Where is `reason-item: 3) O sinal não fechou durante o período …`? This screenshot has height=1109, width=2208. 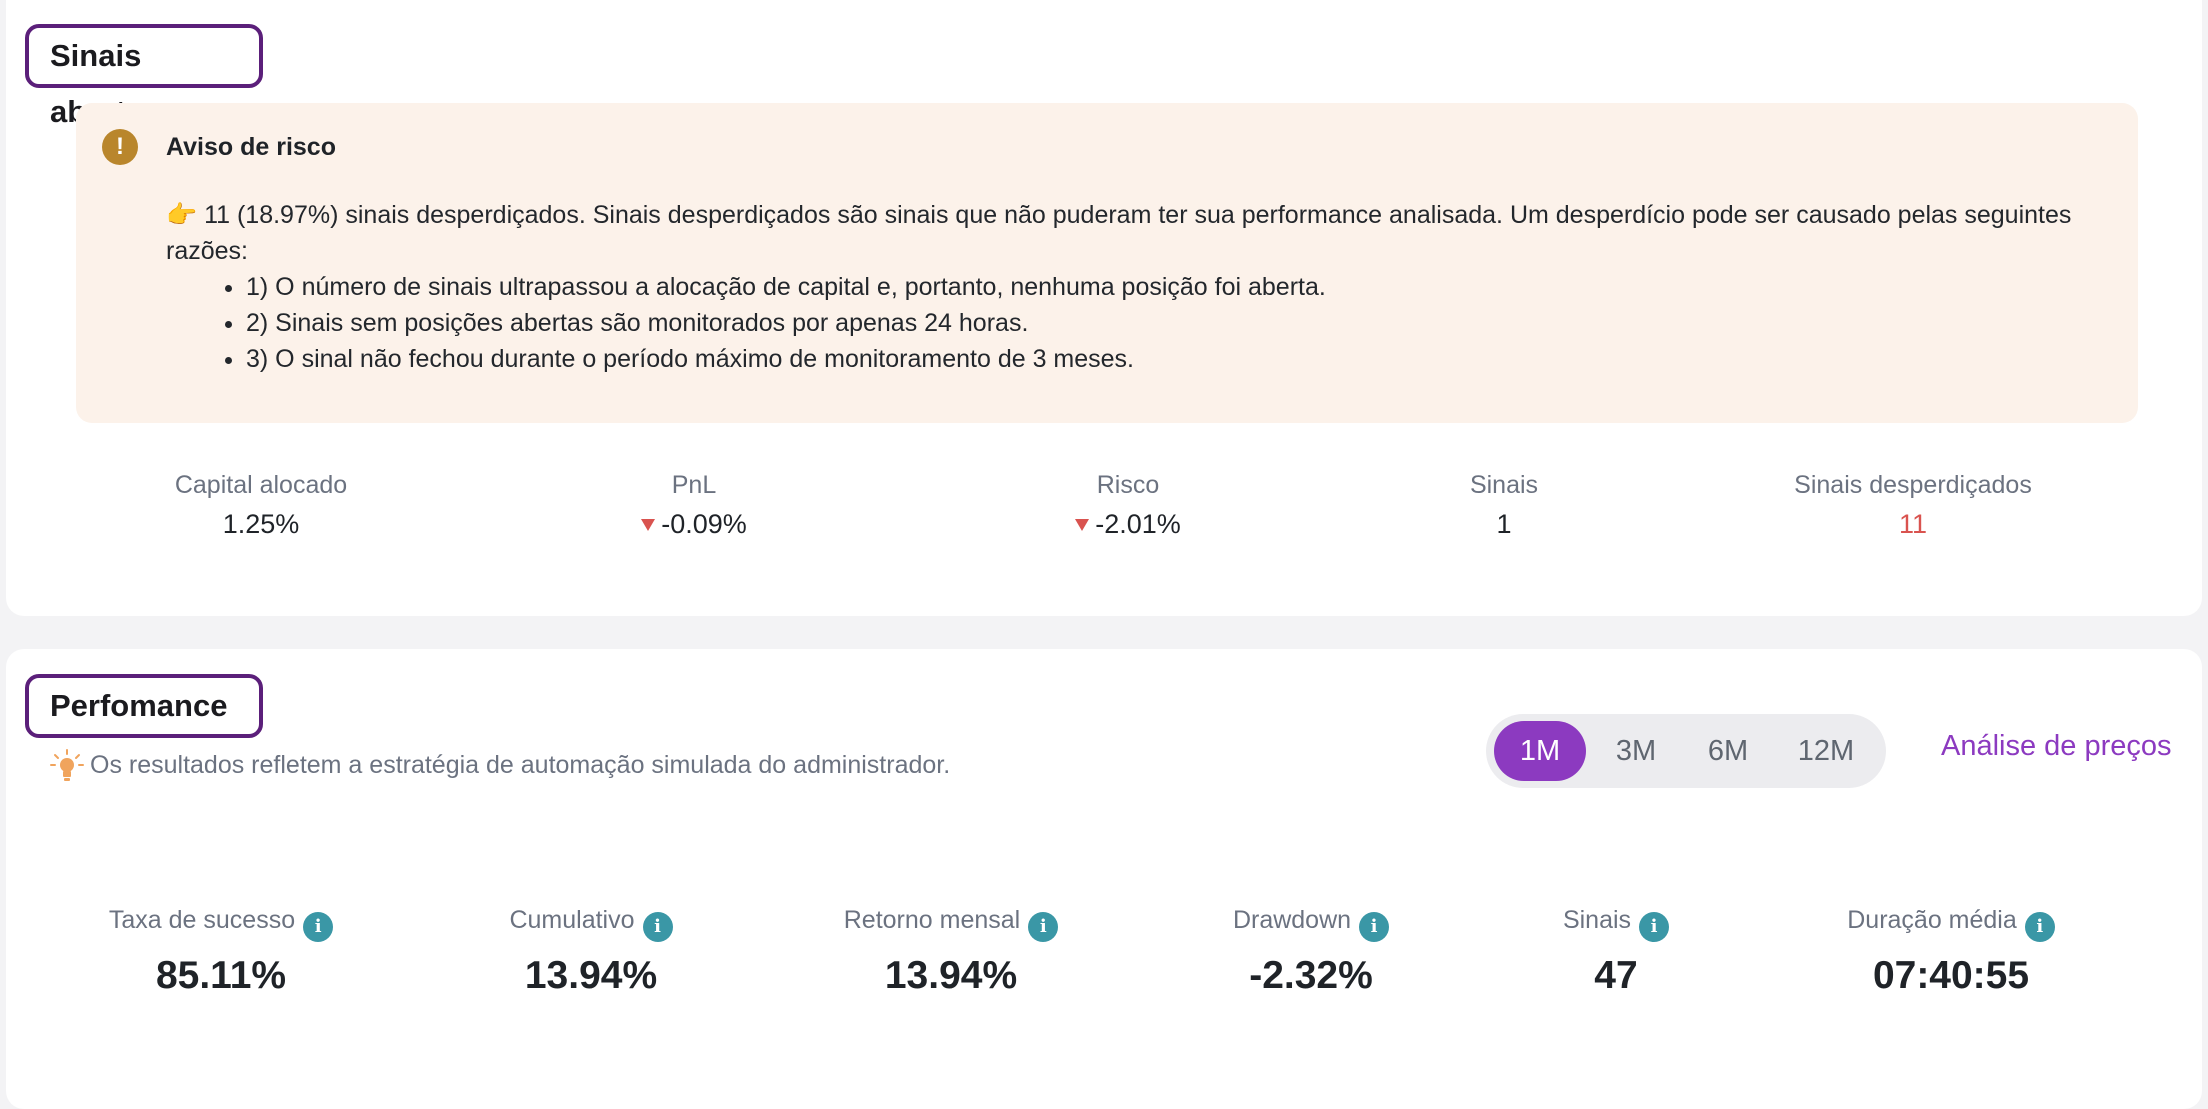
reason-item: 3) O sinal não fechou durante o período … is located at coordinates (1166, 359).